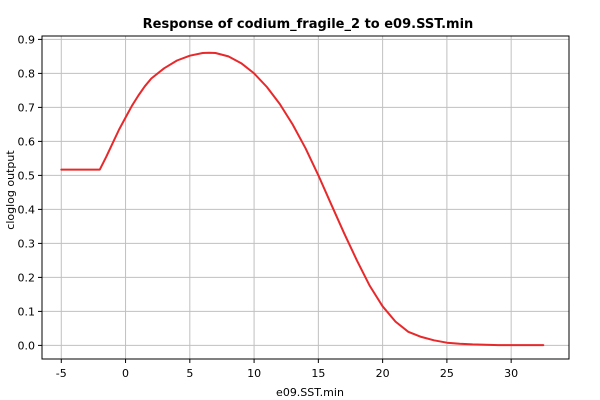  Describe the element at coordinates (287, 369) in the screenshot. I see `x-axis-ticks: -5 0 5 10 15 20 25 30` at that location.